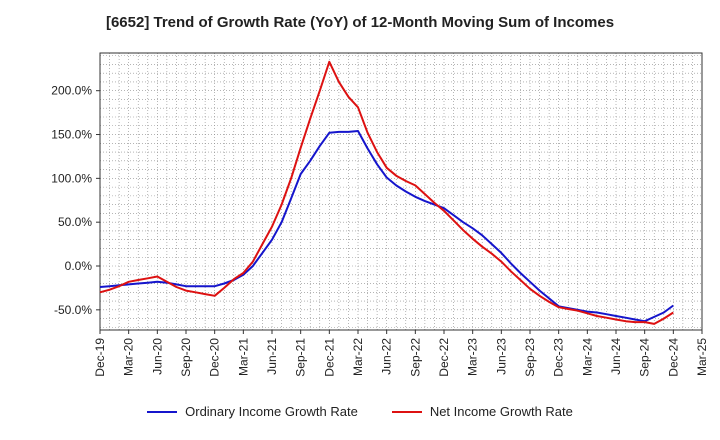 Image resolution: width=720 pixels, height=440 pixels. I want to click on legend-swatch-red, so click(406, 411).